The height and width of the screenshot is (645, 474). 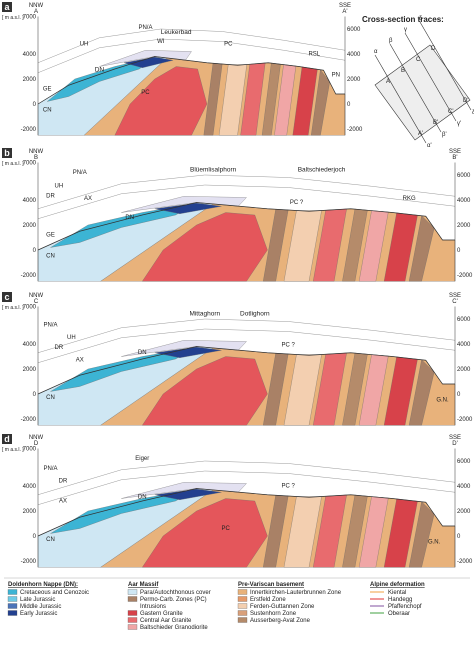 What do you see at coordinates (280, 621) in the screenshot?
I see `legend-label: Ausserberg-Avat Zone` at bounding box center [280, 621].